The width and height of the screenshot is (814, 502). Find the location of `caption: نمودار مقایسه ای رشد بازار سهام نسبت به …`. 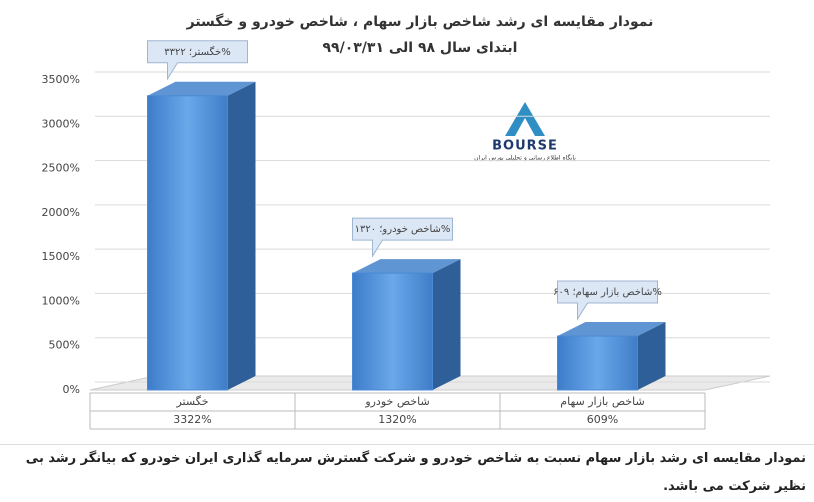

caption: نمودار مقایسه ای رشد بازار سهام نسبت به … is located at coordinates (407, 472).